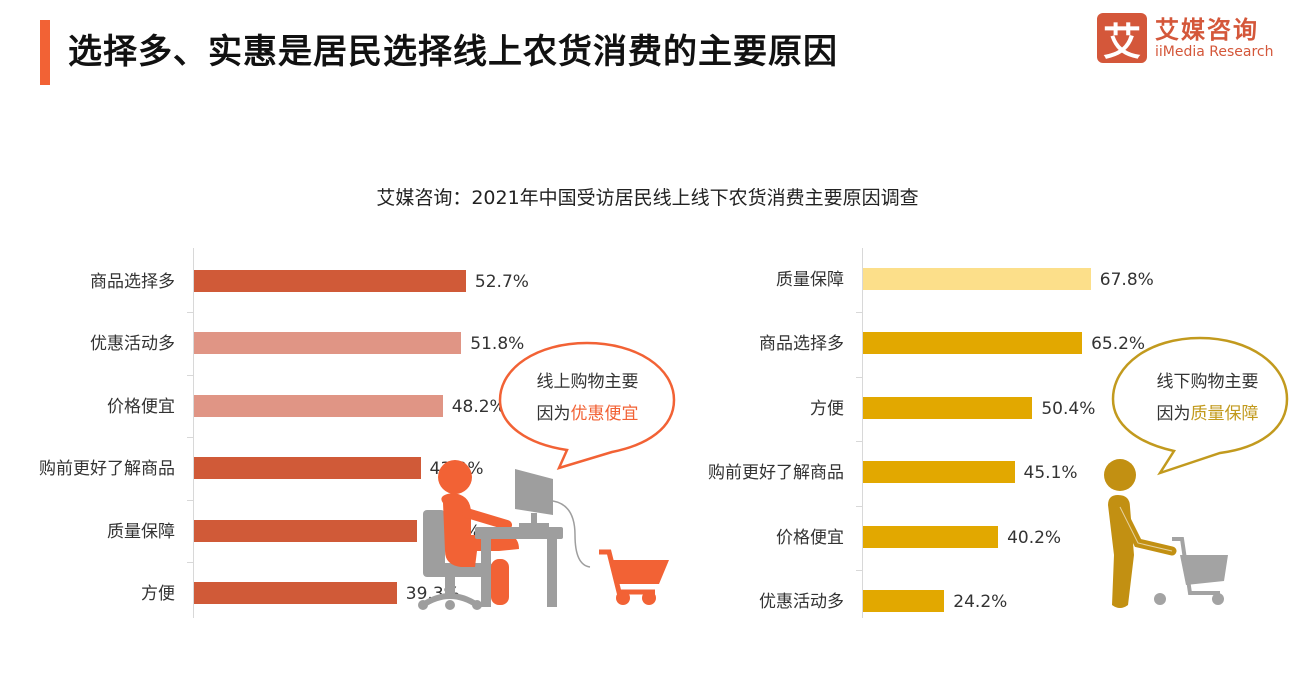 This screenshot has width=1295, height=674. Describe the element at coordinates (587, 398) in the screenshot. I see `online-callout-text: 线上购物主要 因为优惠便宜` at that location.